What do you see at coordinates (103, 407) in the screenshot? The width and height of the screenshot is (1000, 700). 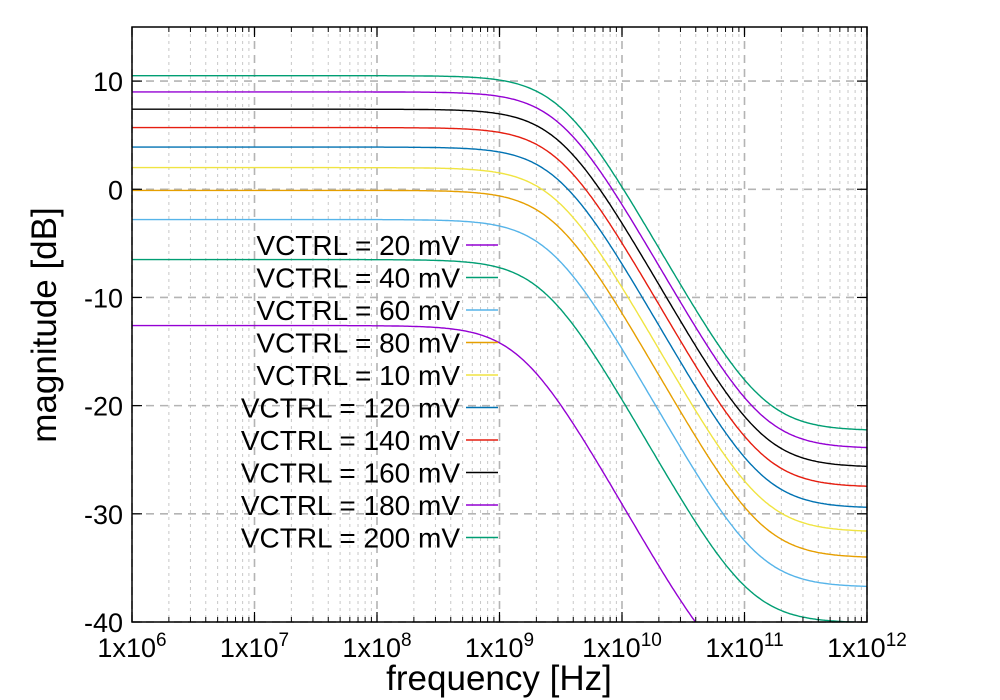 I see `y-tick-label: -20` at bounding box center [103, 407].